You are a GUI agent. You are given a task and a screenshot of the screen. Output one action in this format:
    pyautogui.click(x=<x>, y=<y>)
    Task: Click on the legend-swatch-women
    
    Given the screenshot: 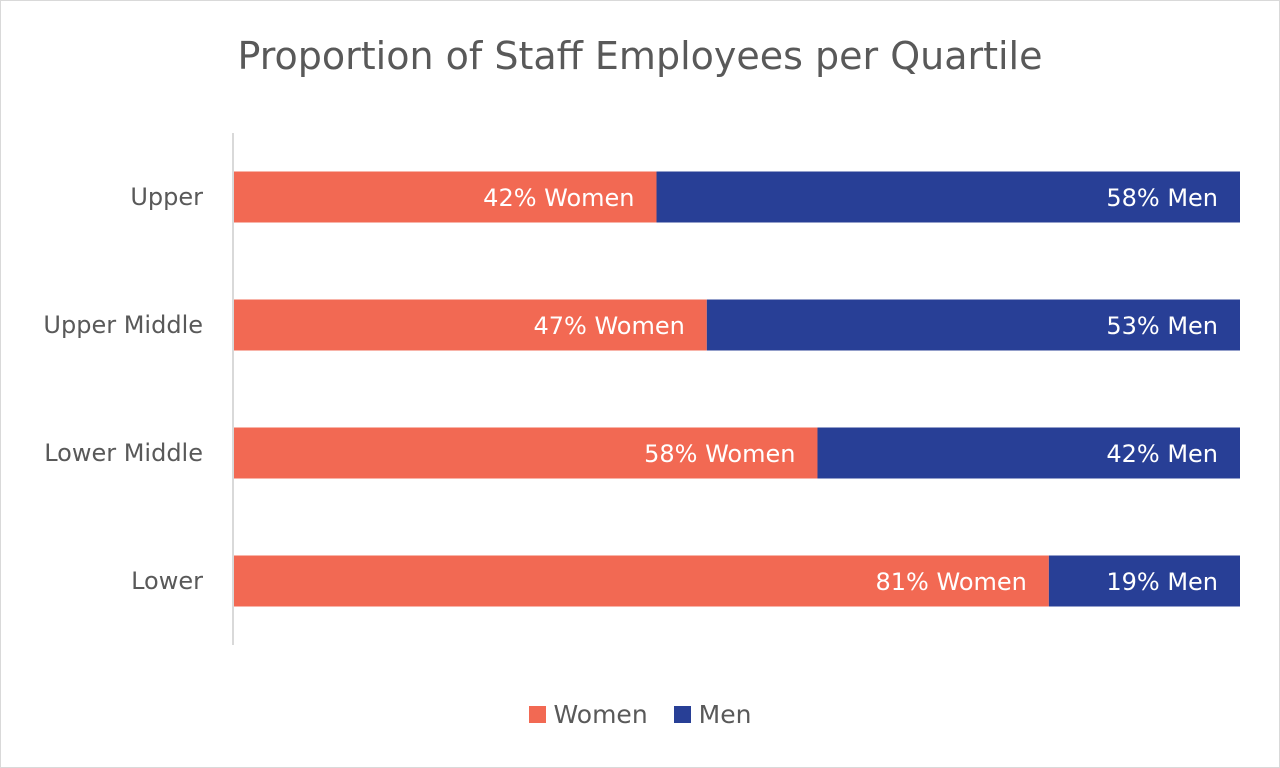 What is the action you would take?
    pyautogui.click(x=537, y=714)
    